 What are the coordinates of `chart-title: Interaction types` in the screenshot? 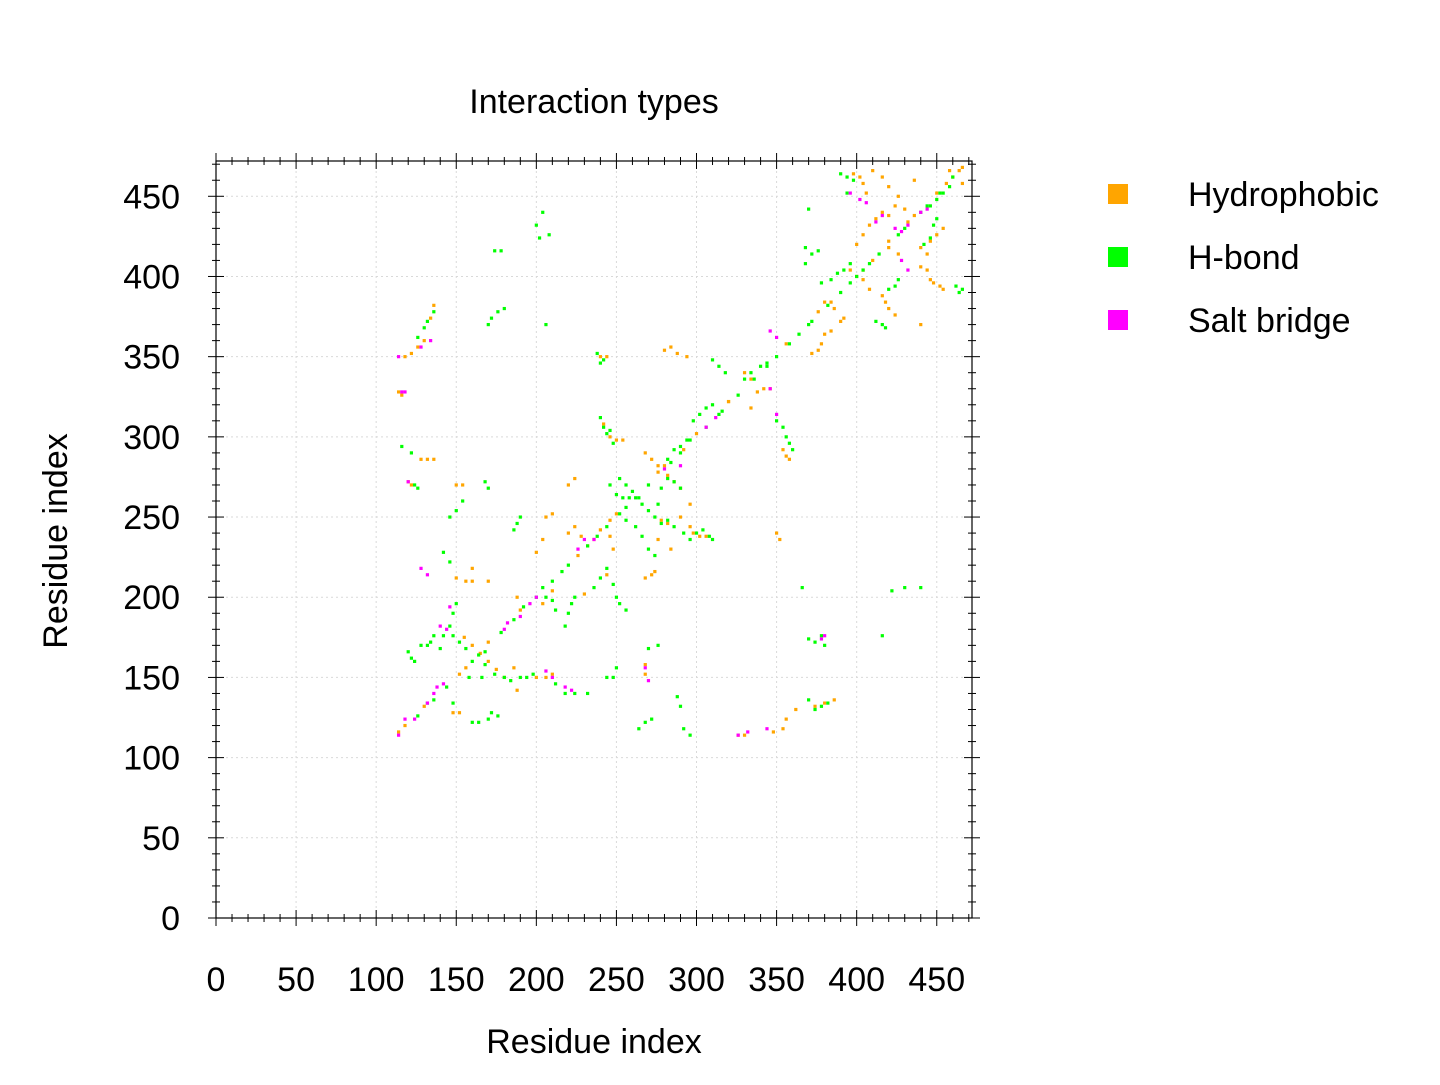 It's located at (593, 102).